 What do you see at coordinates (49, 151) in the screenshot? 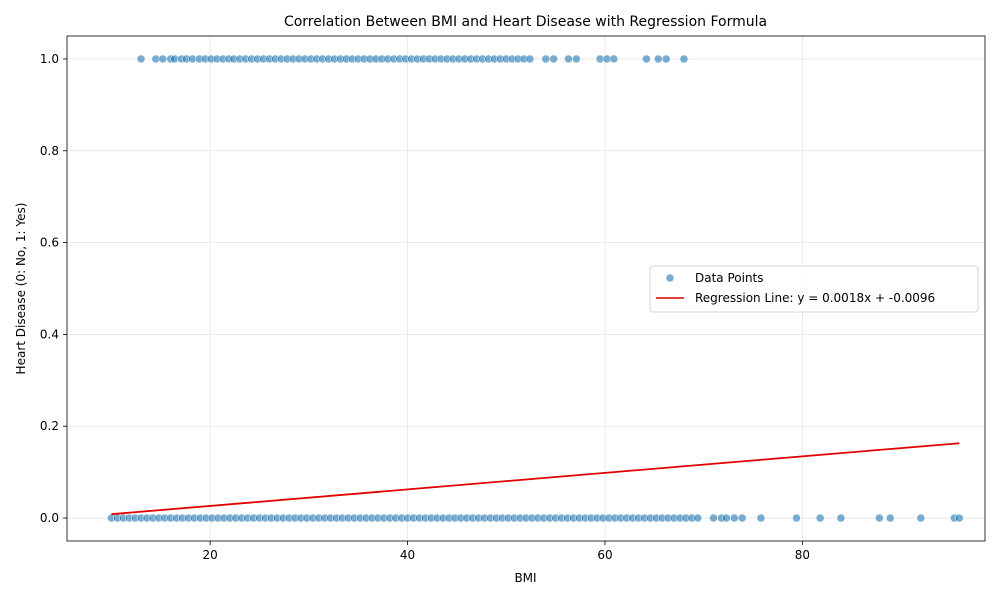
I see `y-tick-label: 0.8` at bounding box center [49, 151].